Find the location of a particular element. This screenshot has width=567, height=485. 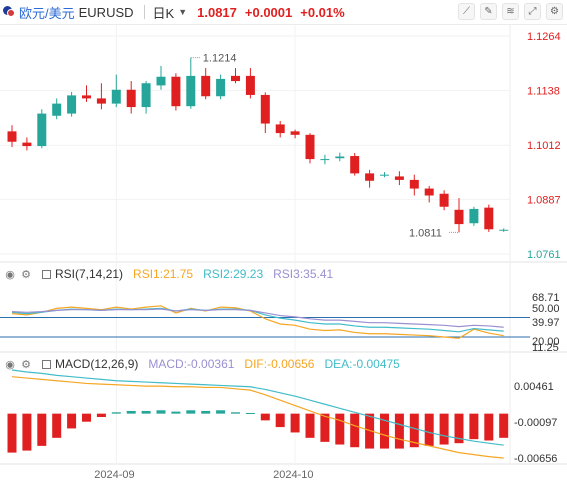

draw-tool-icon: ✎ is located at coordinates (488, 11).